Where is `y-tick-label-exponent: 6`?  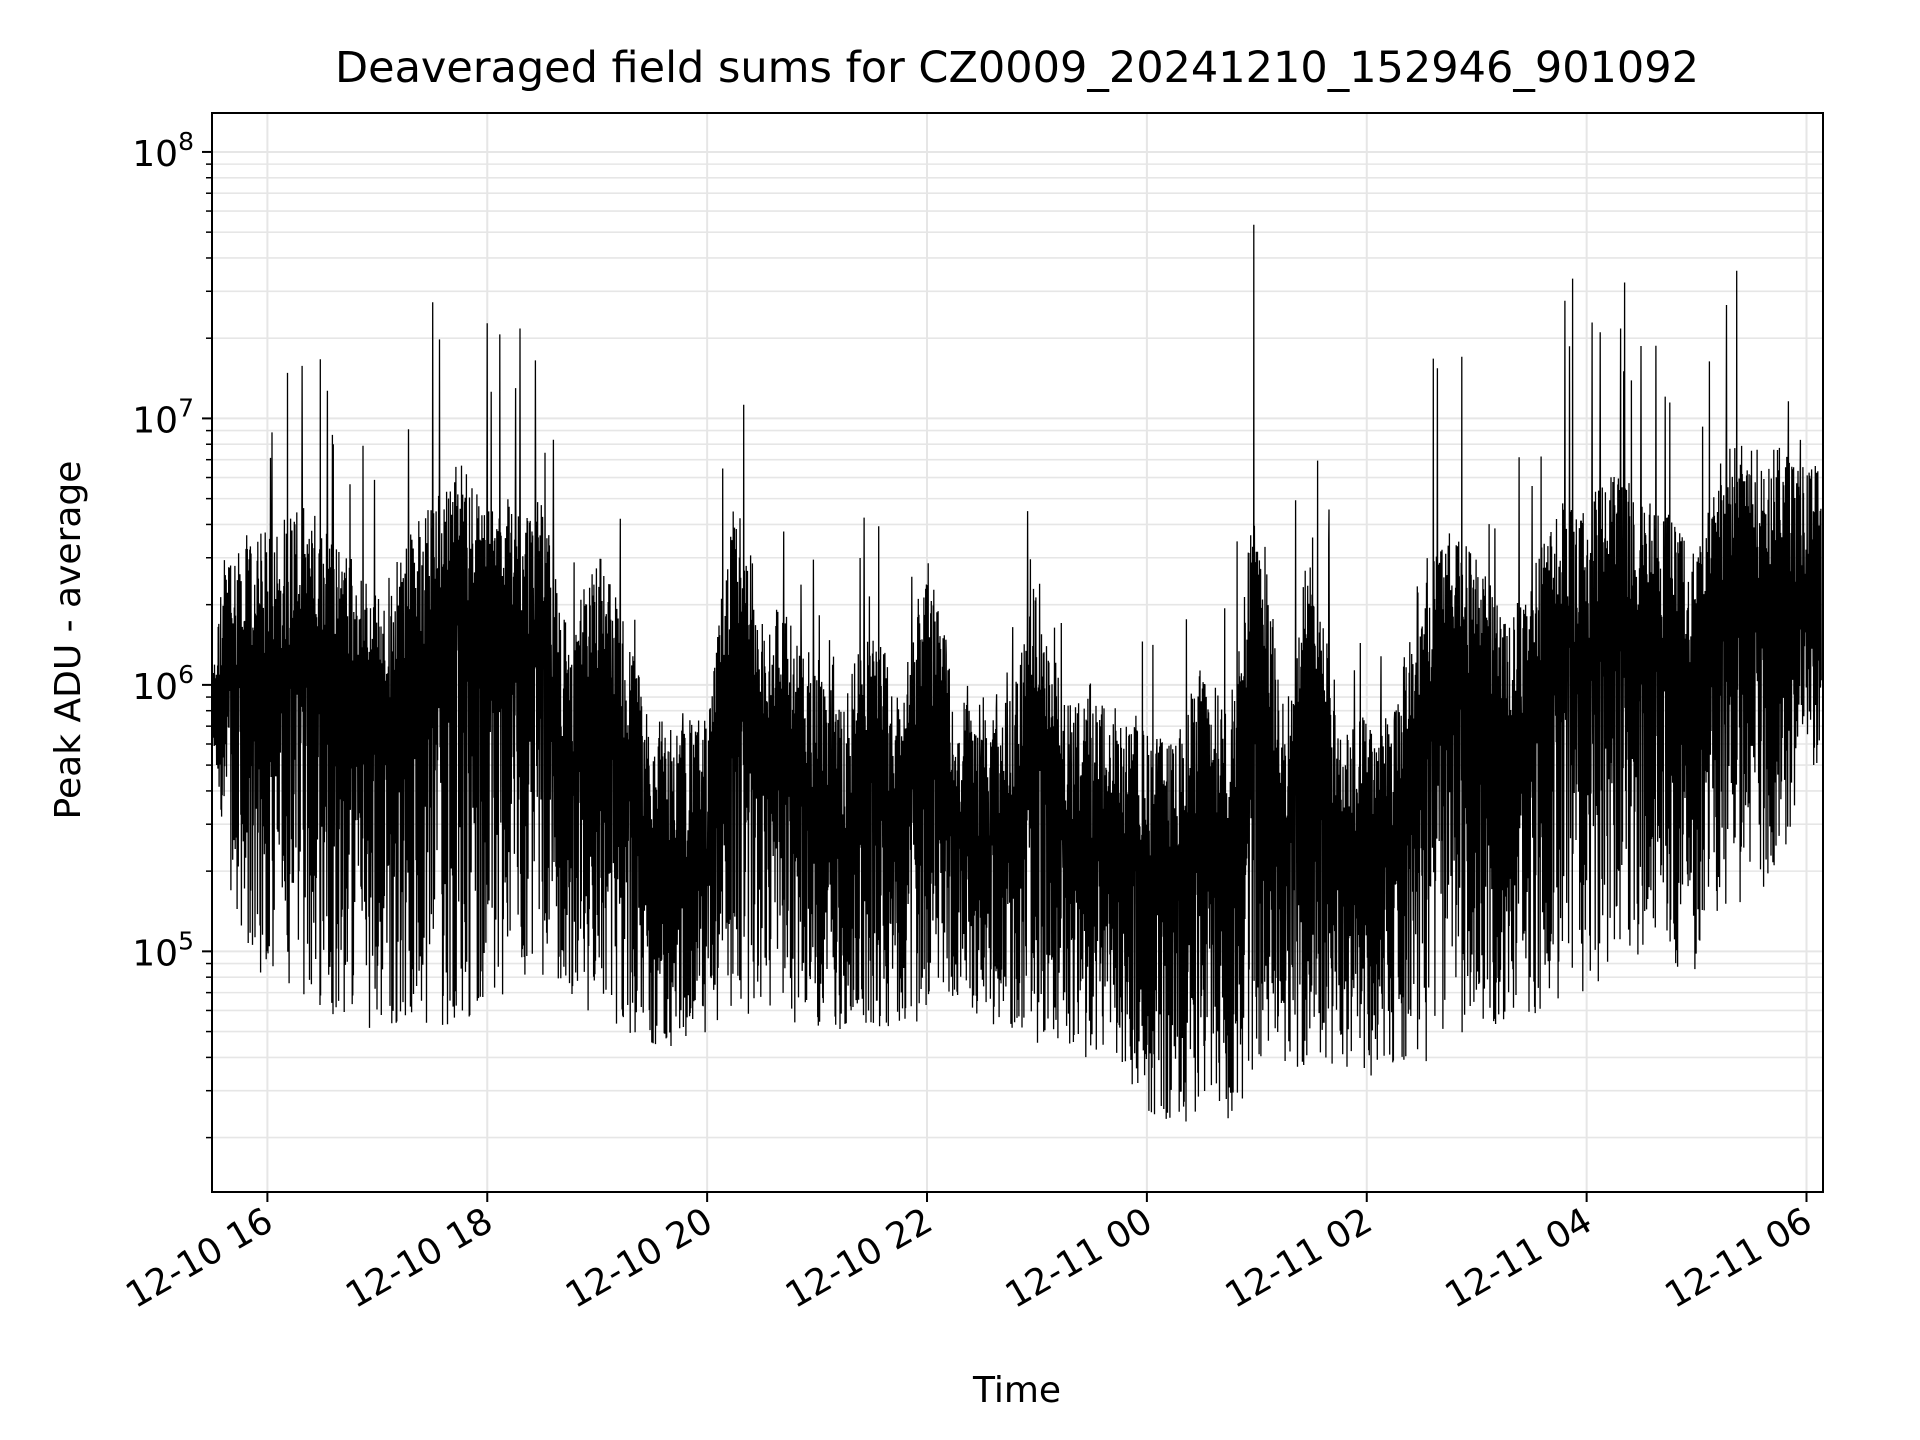 y-tick-label-exponent: 6 is located at coordinates (186, 674).